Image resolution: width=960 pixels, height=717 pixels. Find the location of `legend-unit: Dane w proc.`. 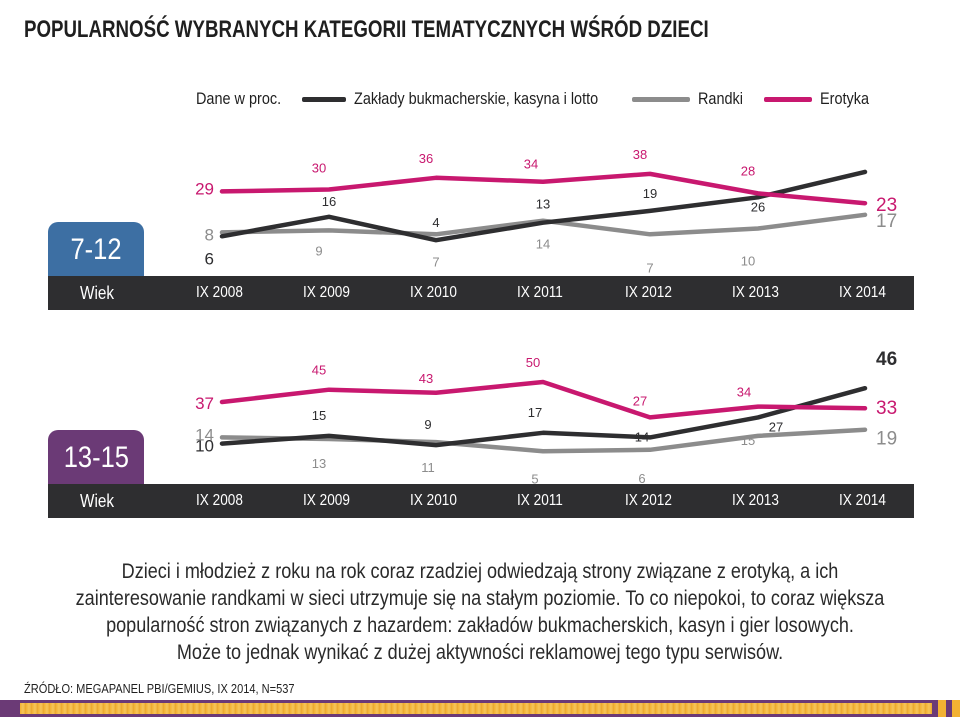

legend-unit: Dane w proc. is located at coordinates (239, 98).